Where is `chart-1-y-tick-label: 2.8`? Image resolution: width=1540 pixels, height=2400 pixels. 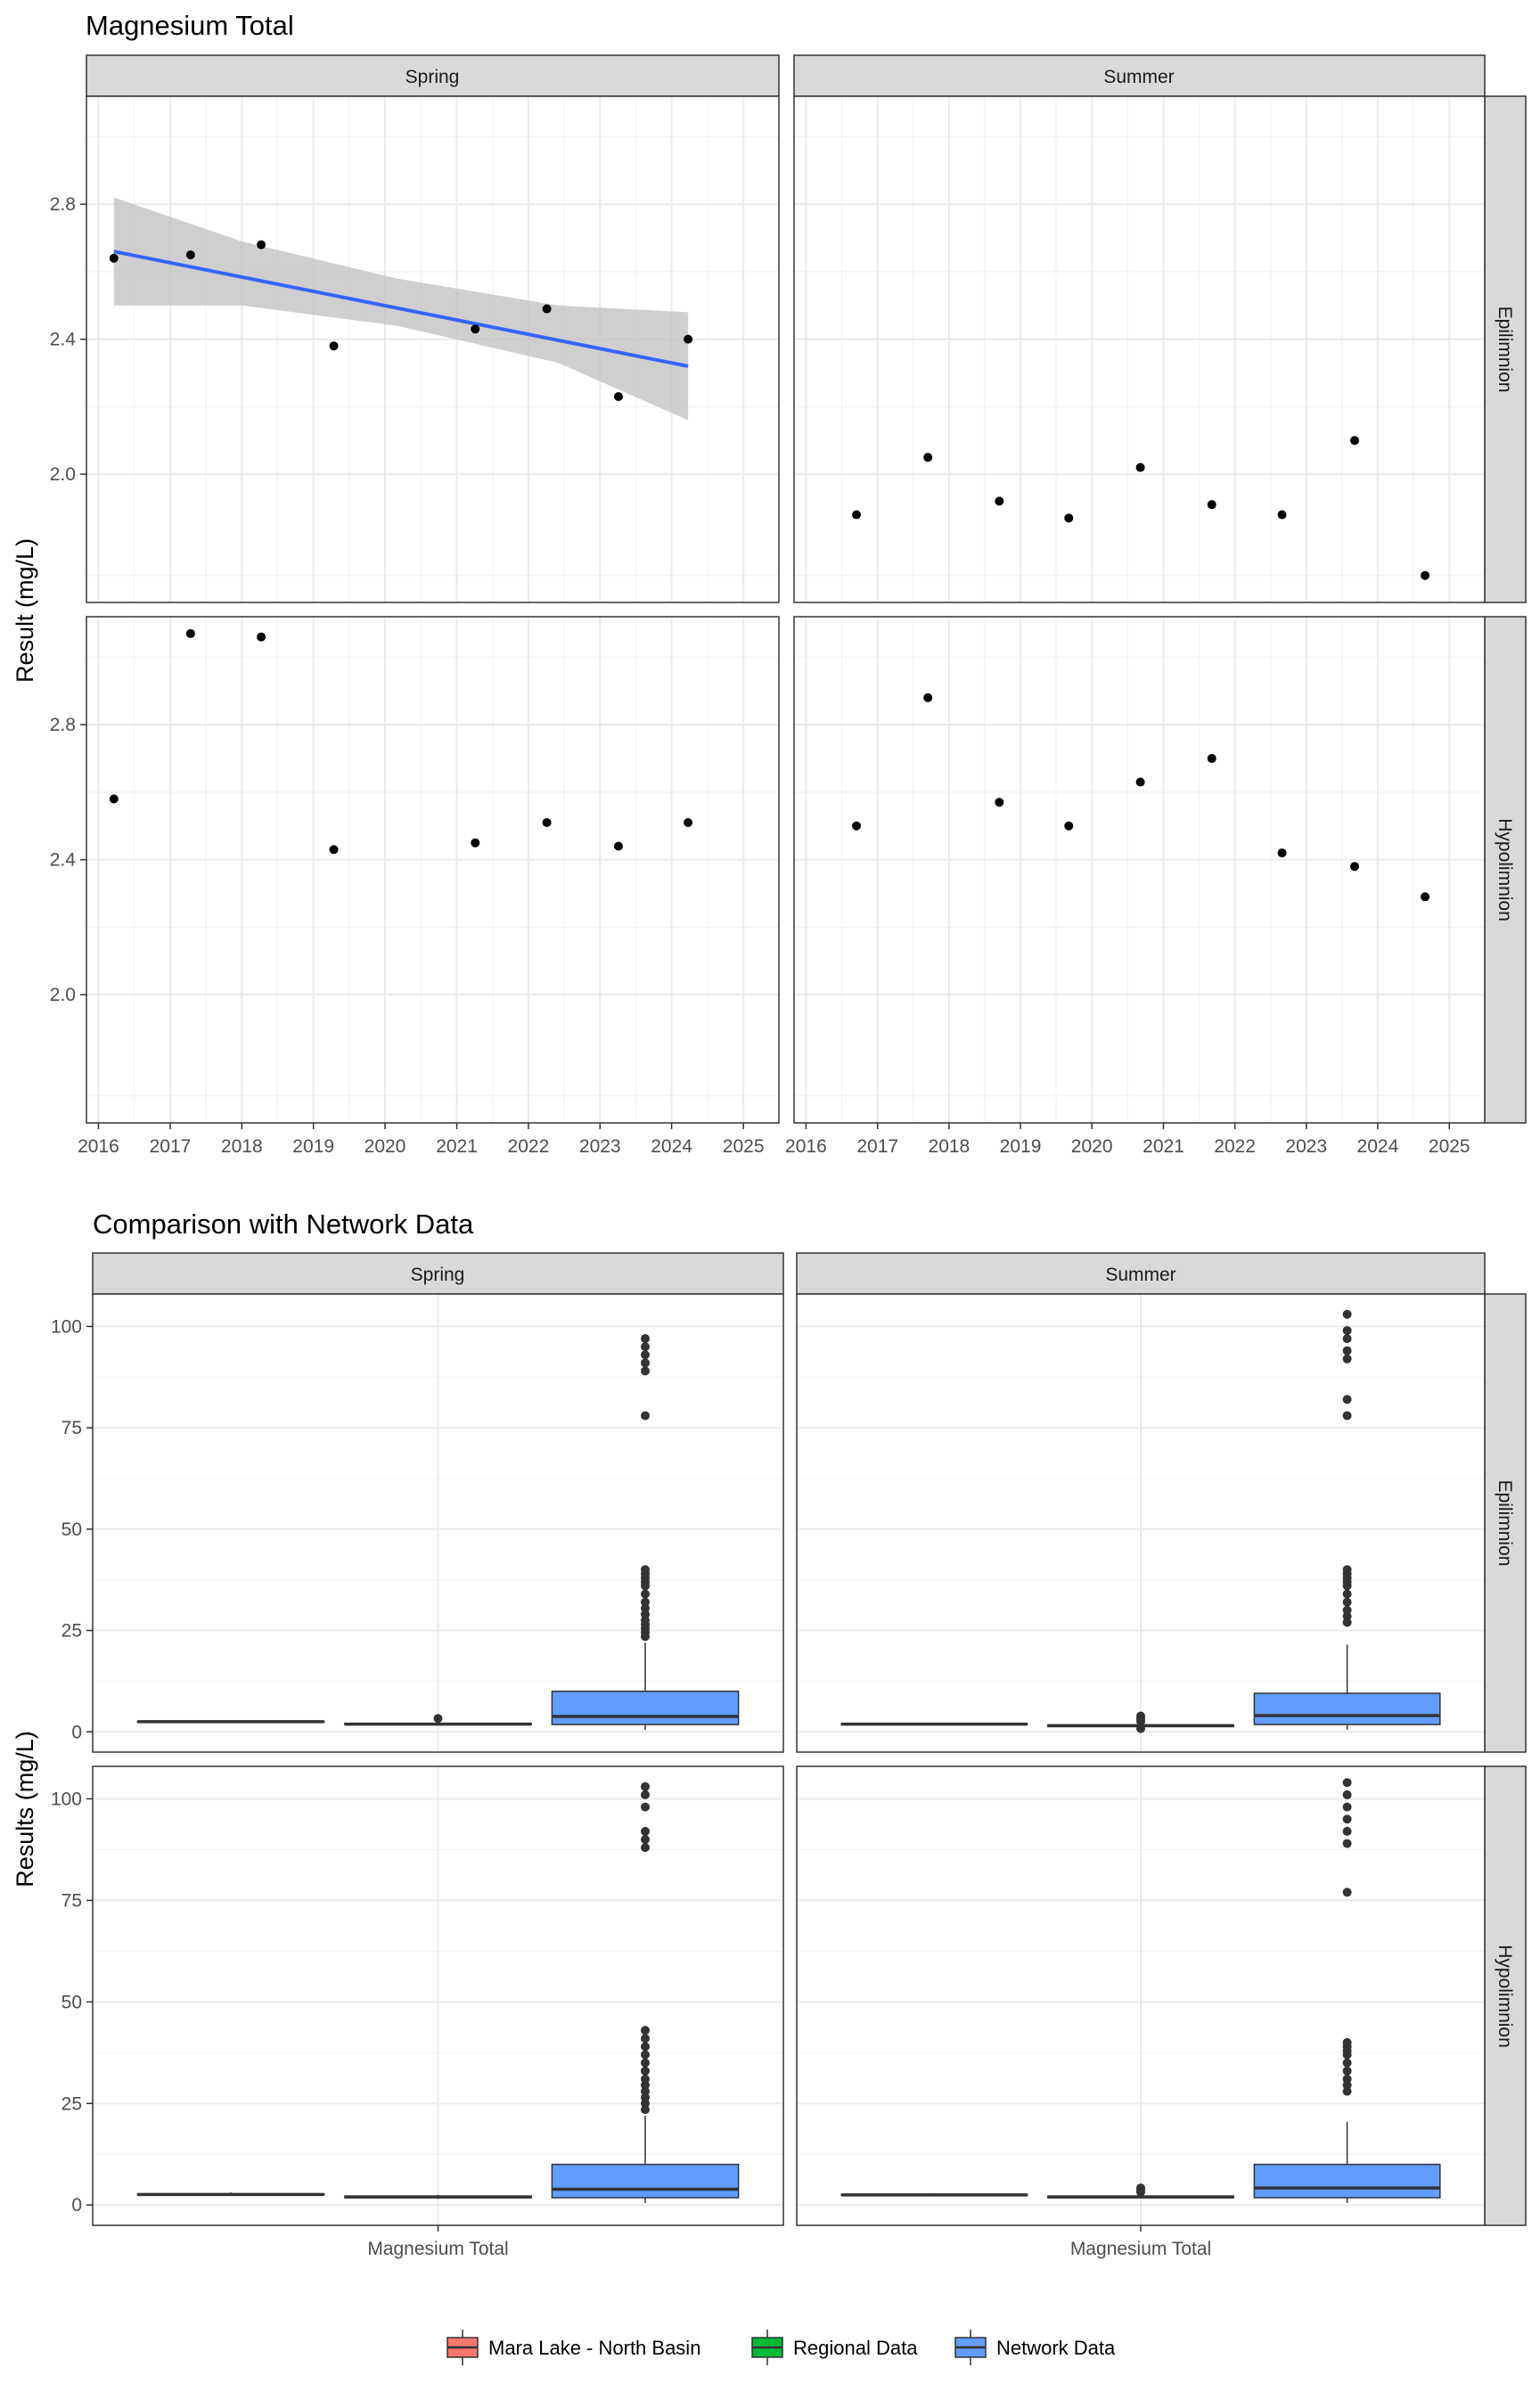
chart-1-y-tick-label: 2.8 is located at coordinates (63, 725).